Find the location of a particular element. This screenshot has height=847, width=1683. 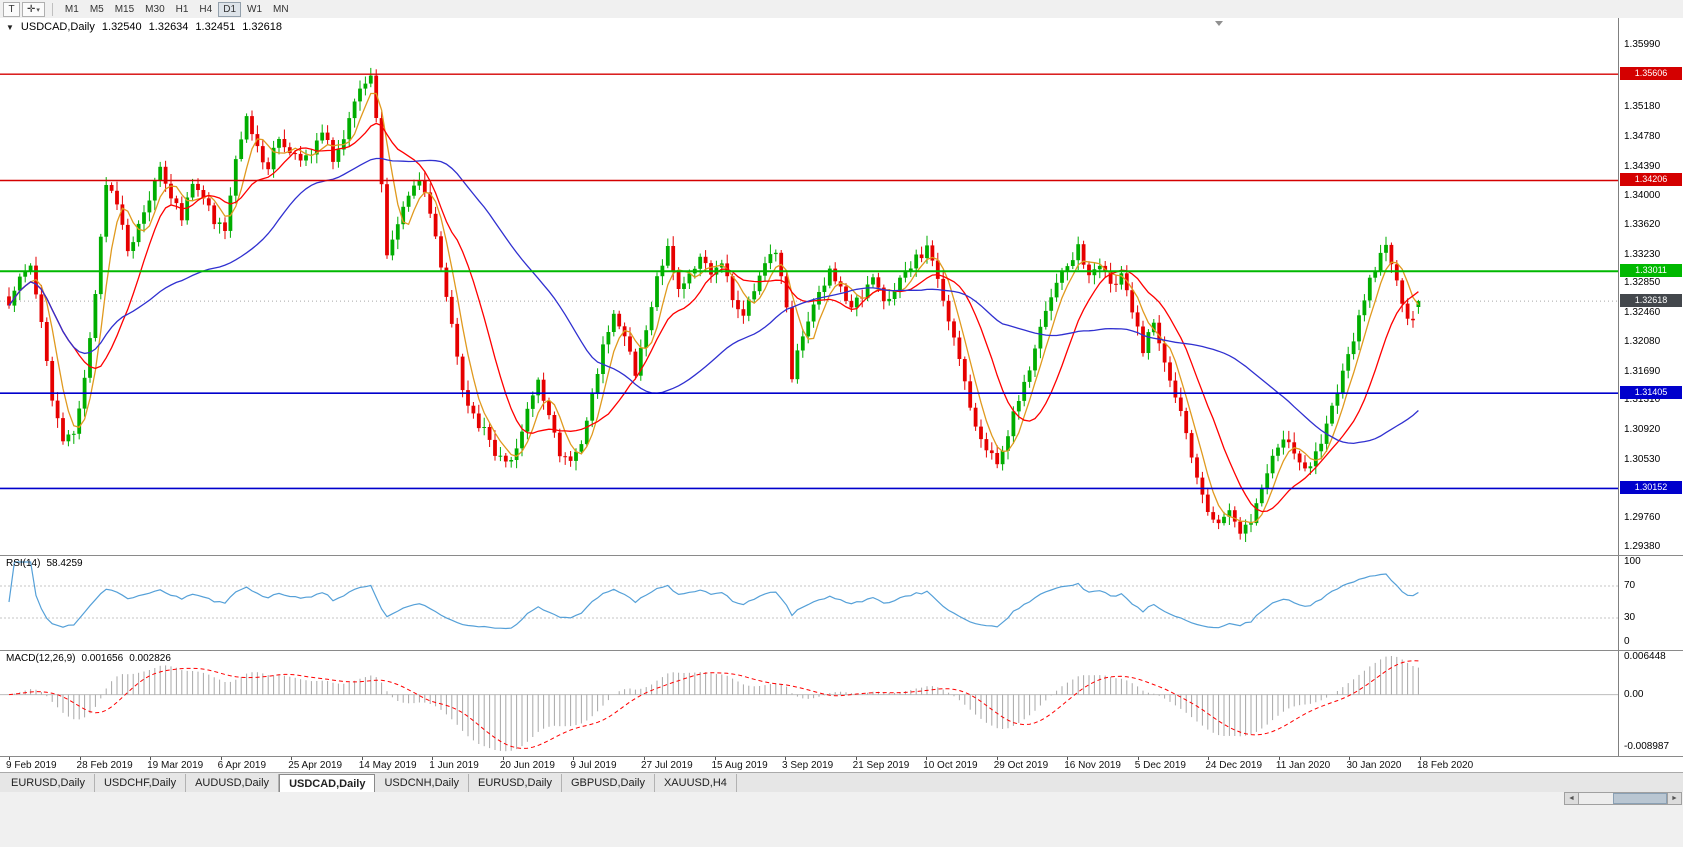

date-label: 5 Dec 2019 is located at coordinates (1160, 765).